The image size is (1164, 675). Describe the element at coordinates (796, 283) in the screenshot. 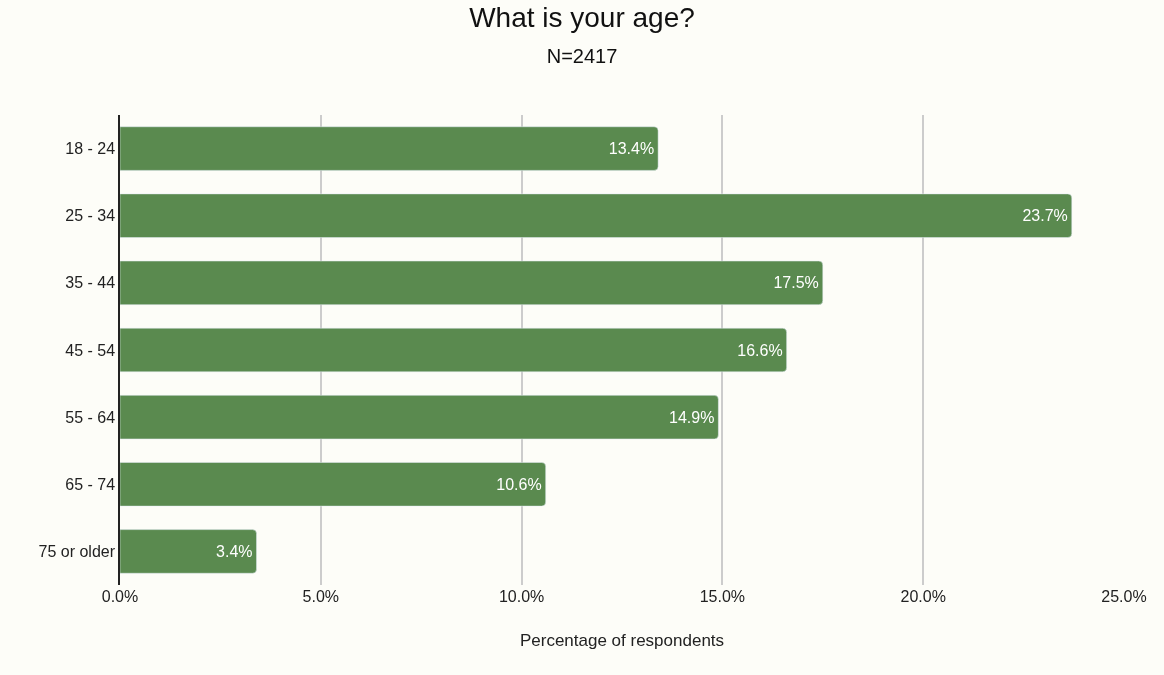

I see `data-label: 17.5%` at that location.